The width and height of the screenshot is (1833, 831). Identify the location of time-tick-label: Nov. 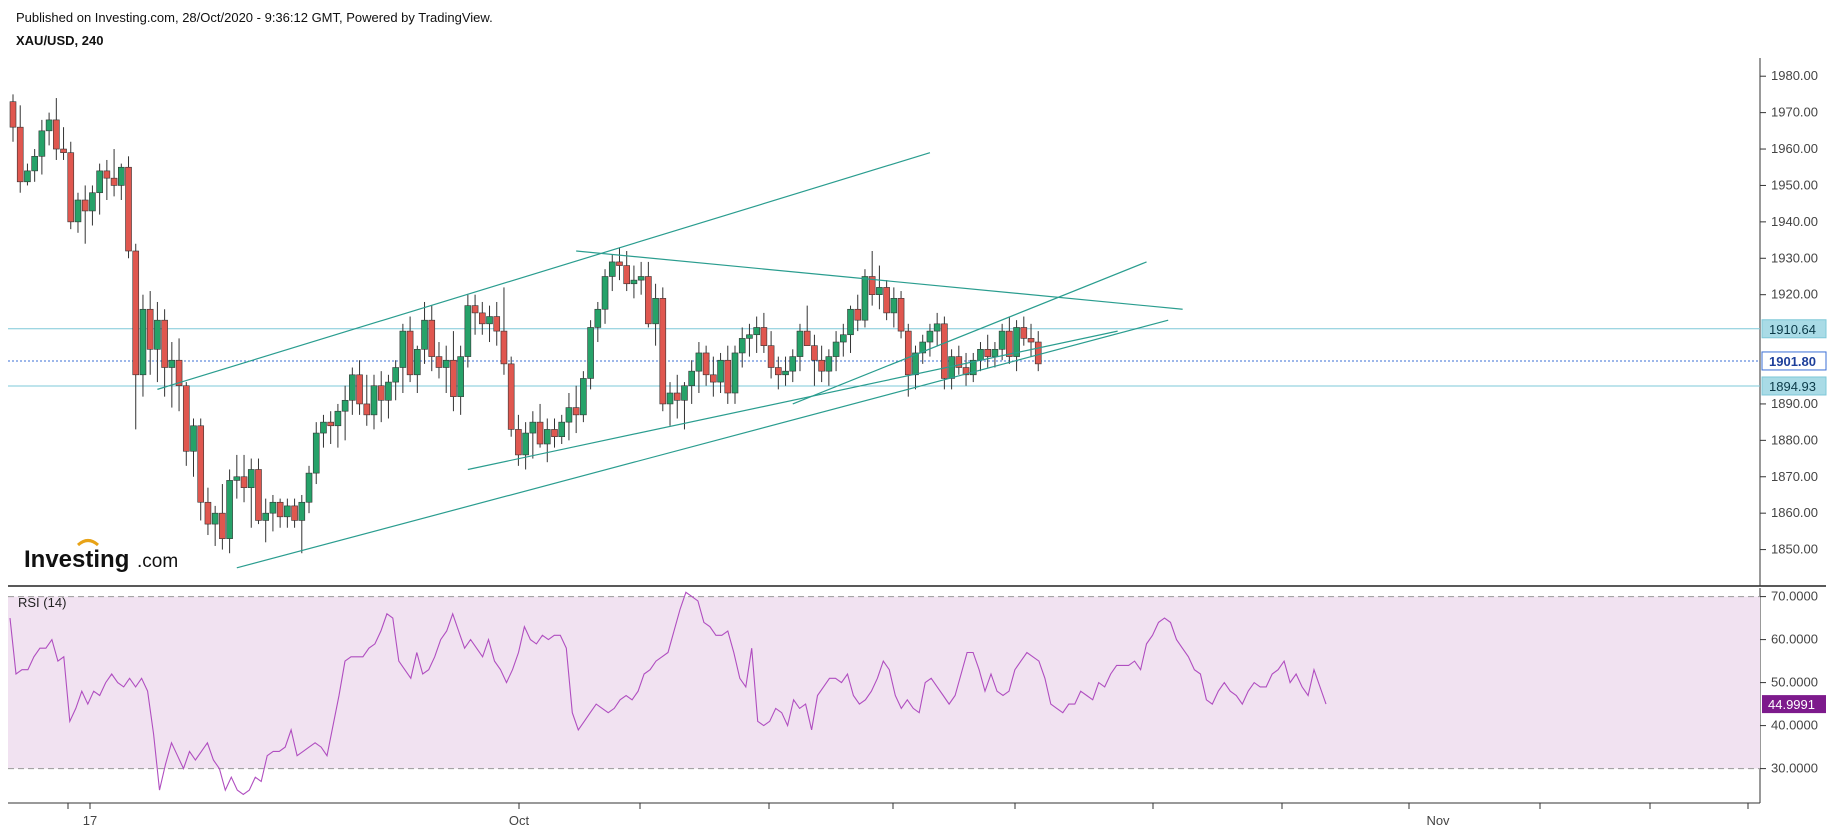
(1438, 820).